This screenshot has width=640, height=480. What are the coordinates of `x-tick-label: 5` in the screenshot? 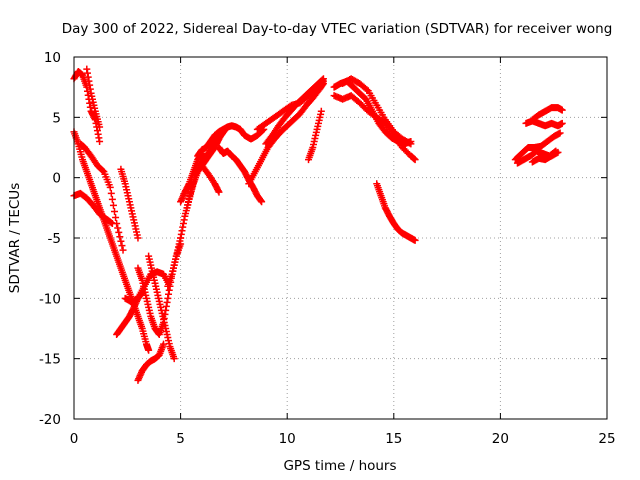 It's located at (180, 439).